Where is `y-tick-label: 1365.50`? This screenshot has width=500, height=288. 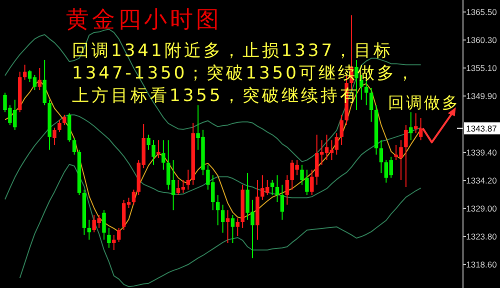
y-tick-label: 1365.50 is located at coordinates (482, 12).